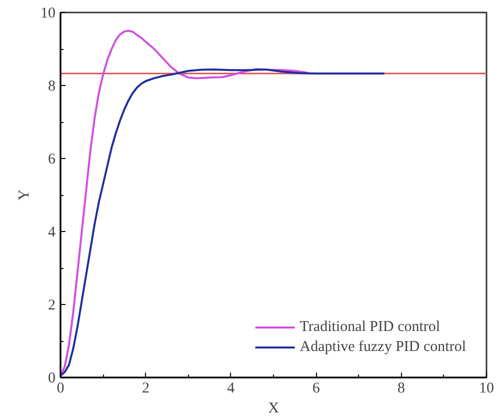  What do you see at coordinates (52, 306) in the screenshot?
I see `y-tick-label: 2` at bounding box center [52, 306].